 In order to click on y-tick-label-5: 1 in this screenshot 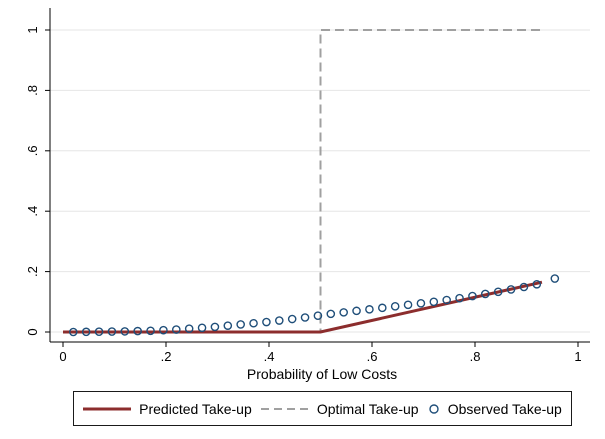, I will do `click(32, 29)`.